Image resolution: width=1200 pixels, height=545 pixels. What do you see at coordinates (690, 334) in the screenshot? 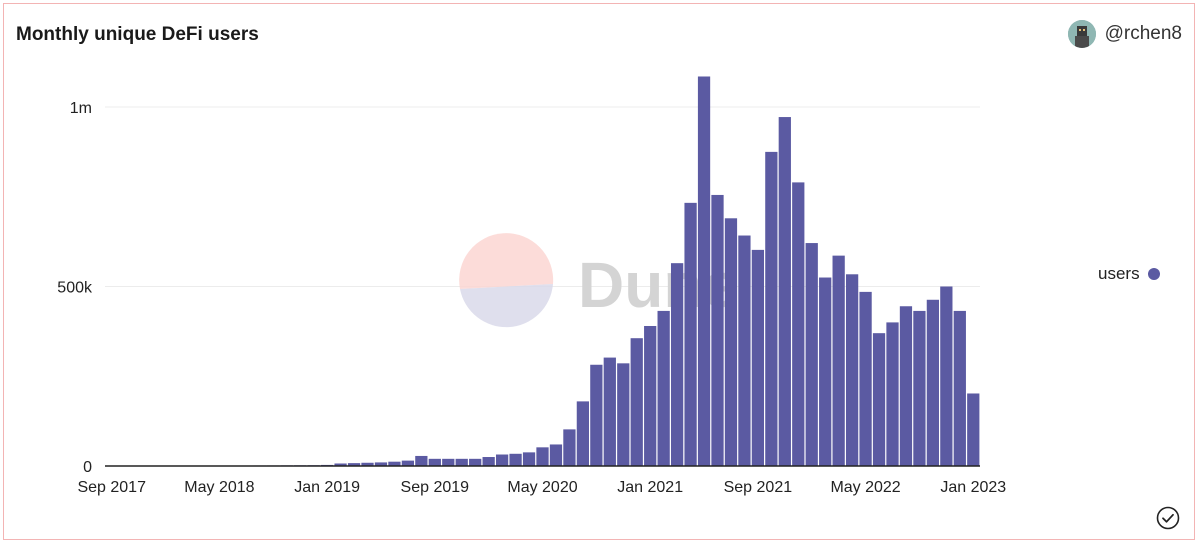
I see `bar: Apr 2021: 733000` at bounding box center [690, 334].